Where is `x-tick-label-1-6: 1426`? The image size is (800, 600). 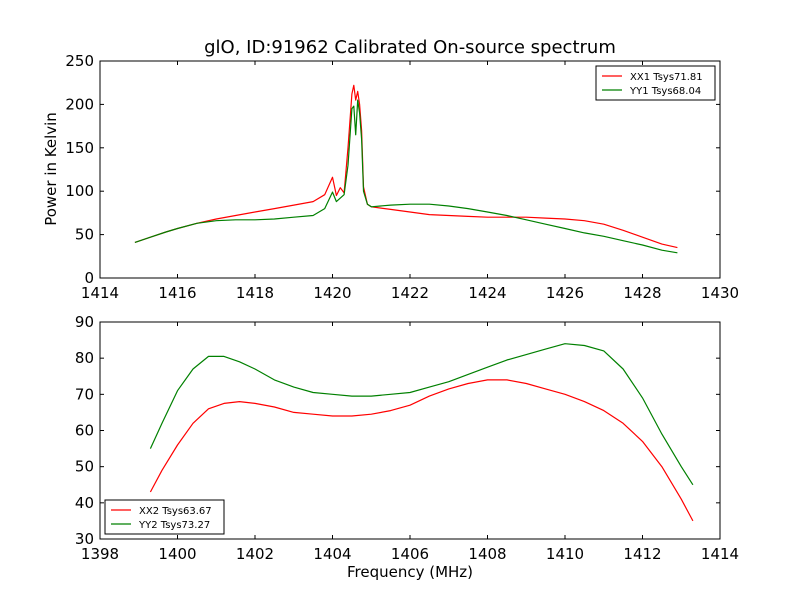 x-tick-label-1-6: 1426 is located at coordinates (565, 293).